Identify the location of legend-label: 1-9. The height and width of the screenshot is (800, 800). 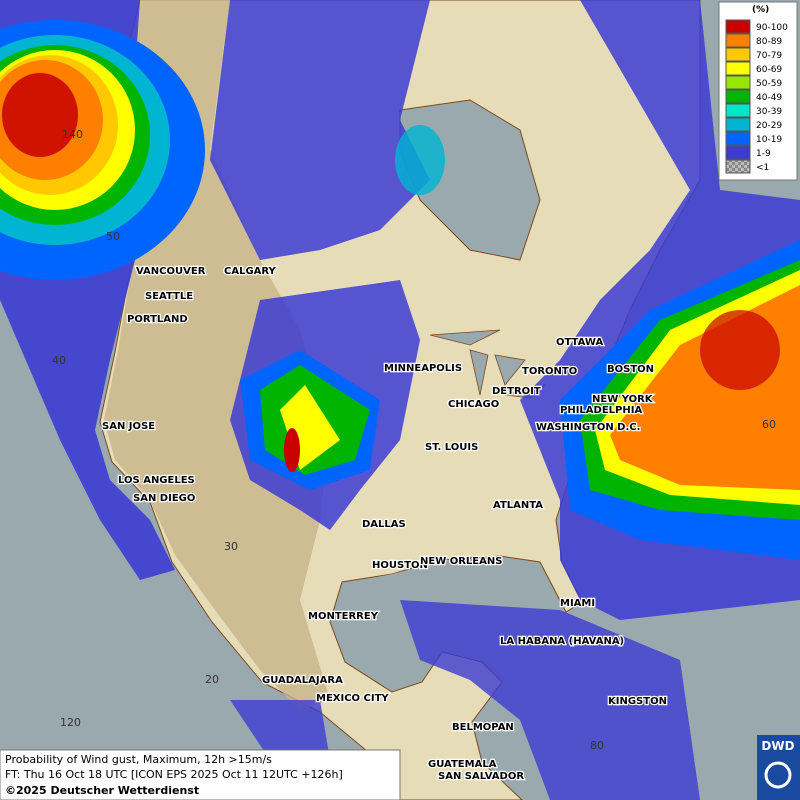
(763, 154).